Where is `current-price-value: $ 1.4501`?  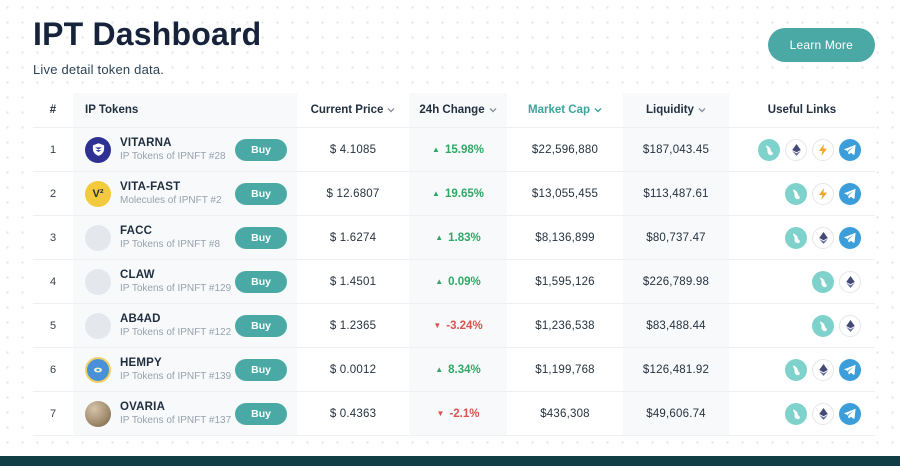 current-price-value: $ 1.4501 is located at coordinates (353, 281).